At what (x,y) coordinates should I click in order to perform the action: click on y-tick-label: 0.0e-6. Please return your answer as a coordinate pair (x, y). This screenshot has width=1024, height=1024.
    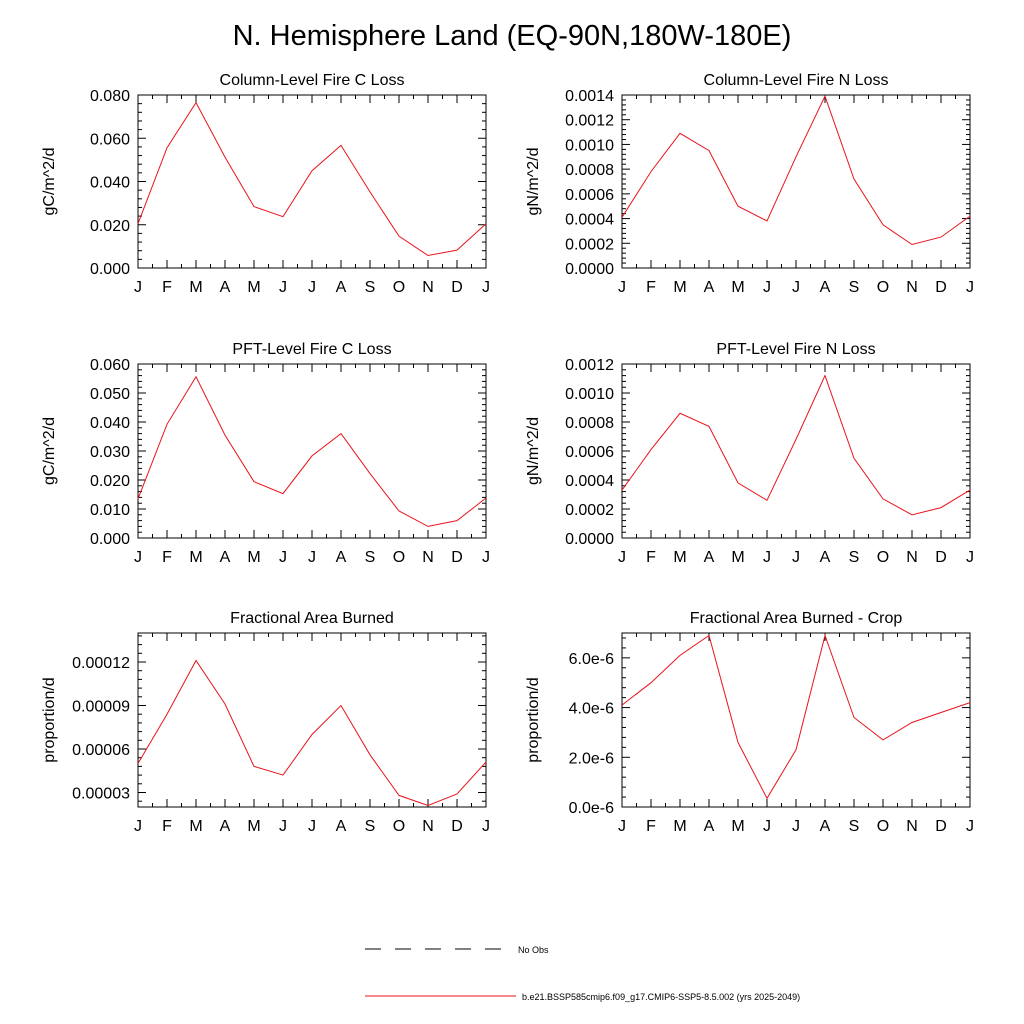
    Looking at the image, I should click on (591, 808).